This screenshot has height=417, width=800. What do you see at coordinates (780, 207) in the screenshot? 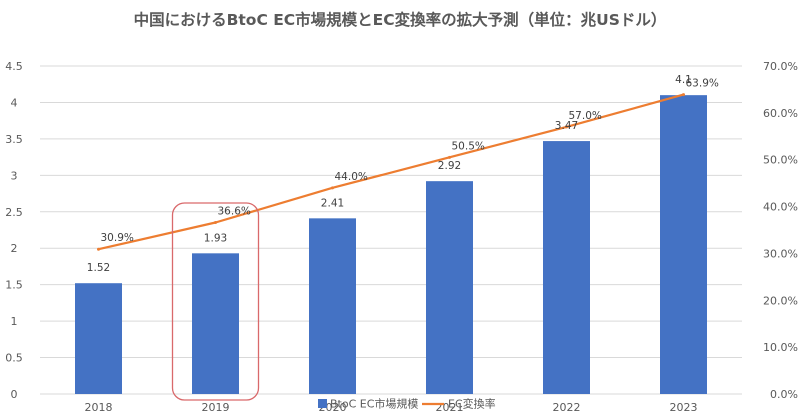
I see `y-right-tick-label: 40.0%` at bounding box center [780, 207].